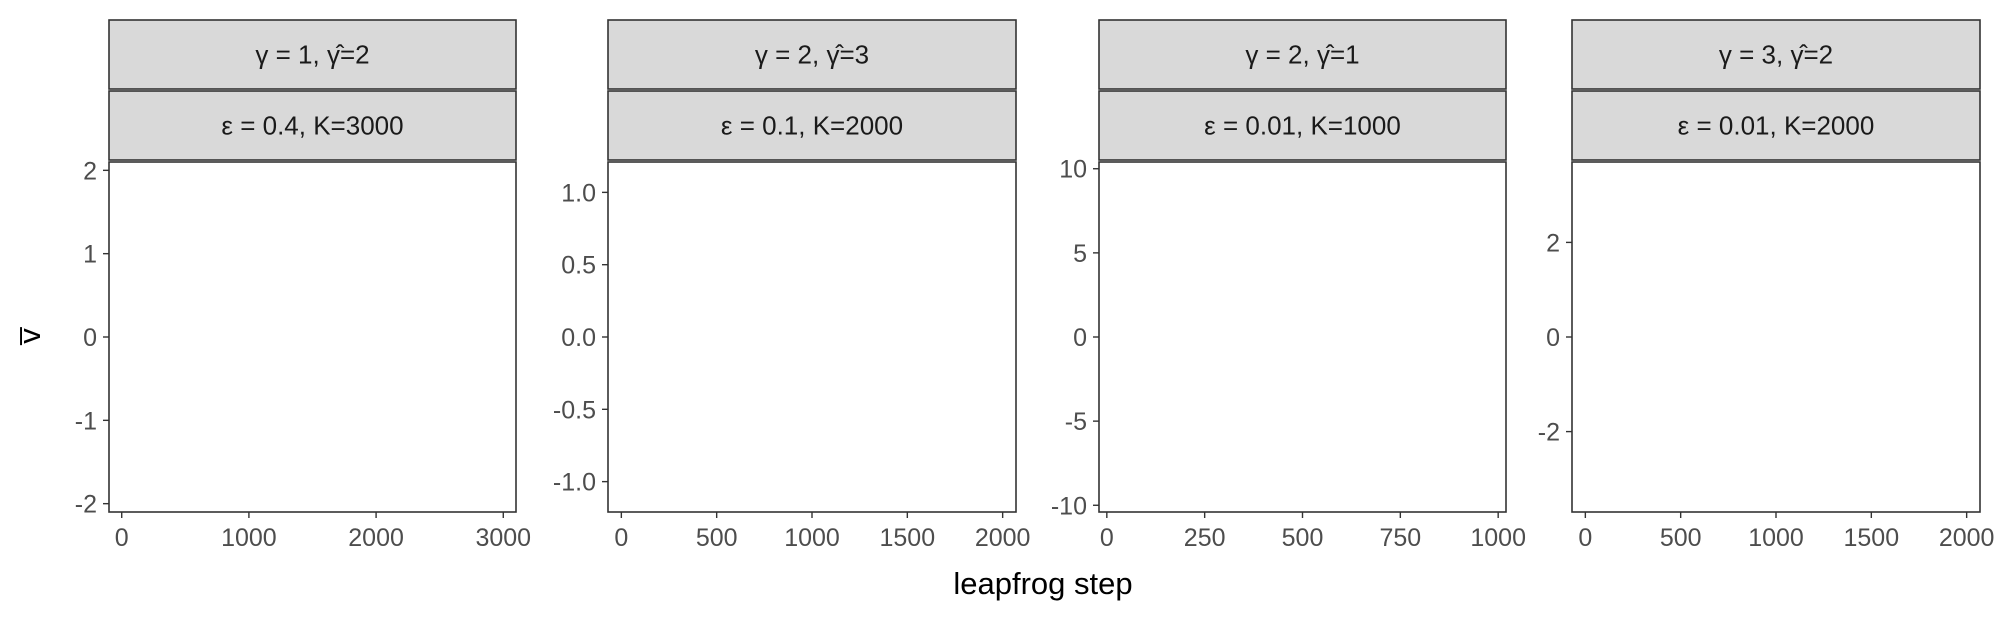  I want to click on strip-bottom-label: ε = 0.4, K=3000, so click(312, 126).